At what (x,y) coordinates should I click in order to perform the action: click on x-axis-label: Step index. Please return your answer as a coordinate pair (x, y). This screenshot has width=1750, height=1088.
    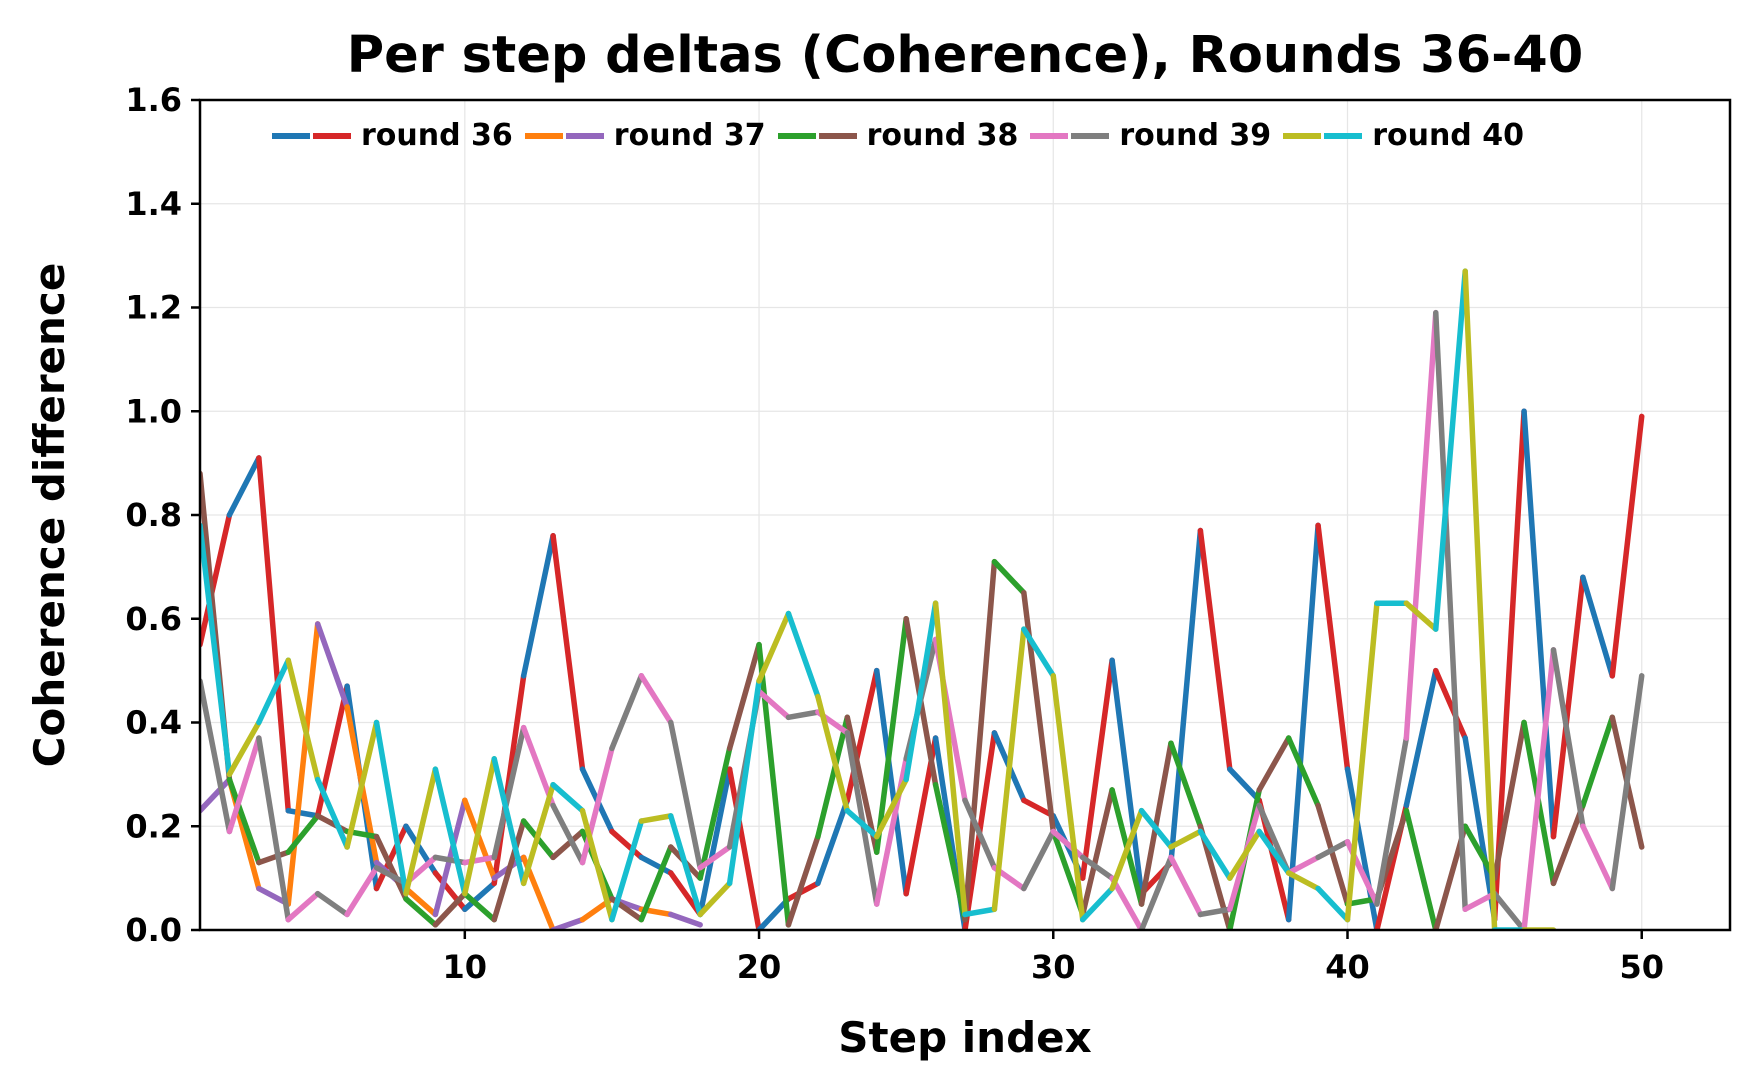
    Looking at the image, I should click on (964, 1037).